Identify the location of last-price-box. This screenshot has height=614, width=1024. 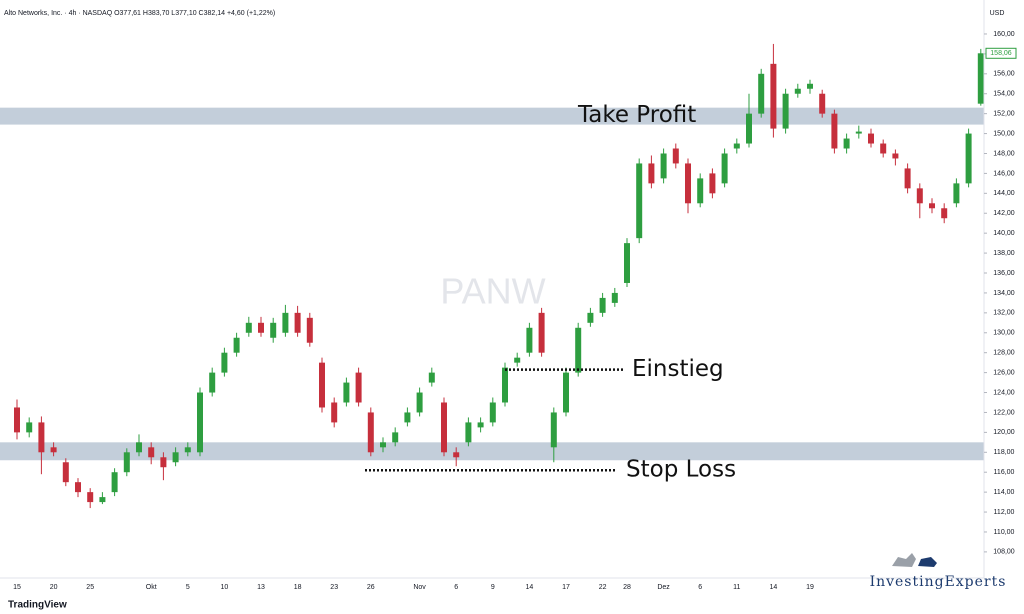
(1001, 53).